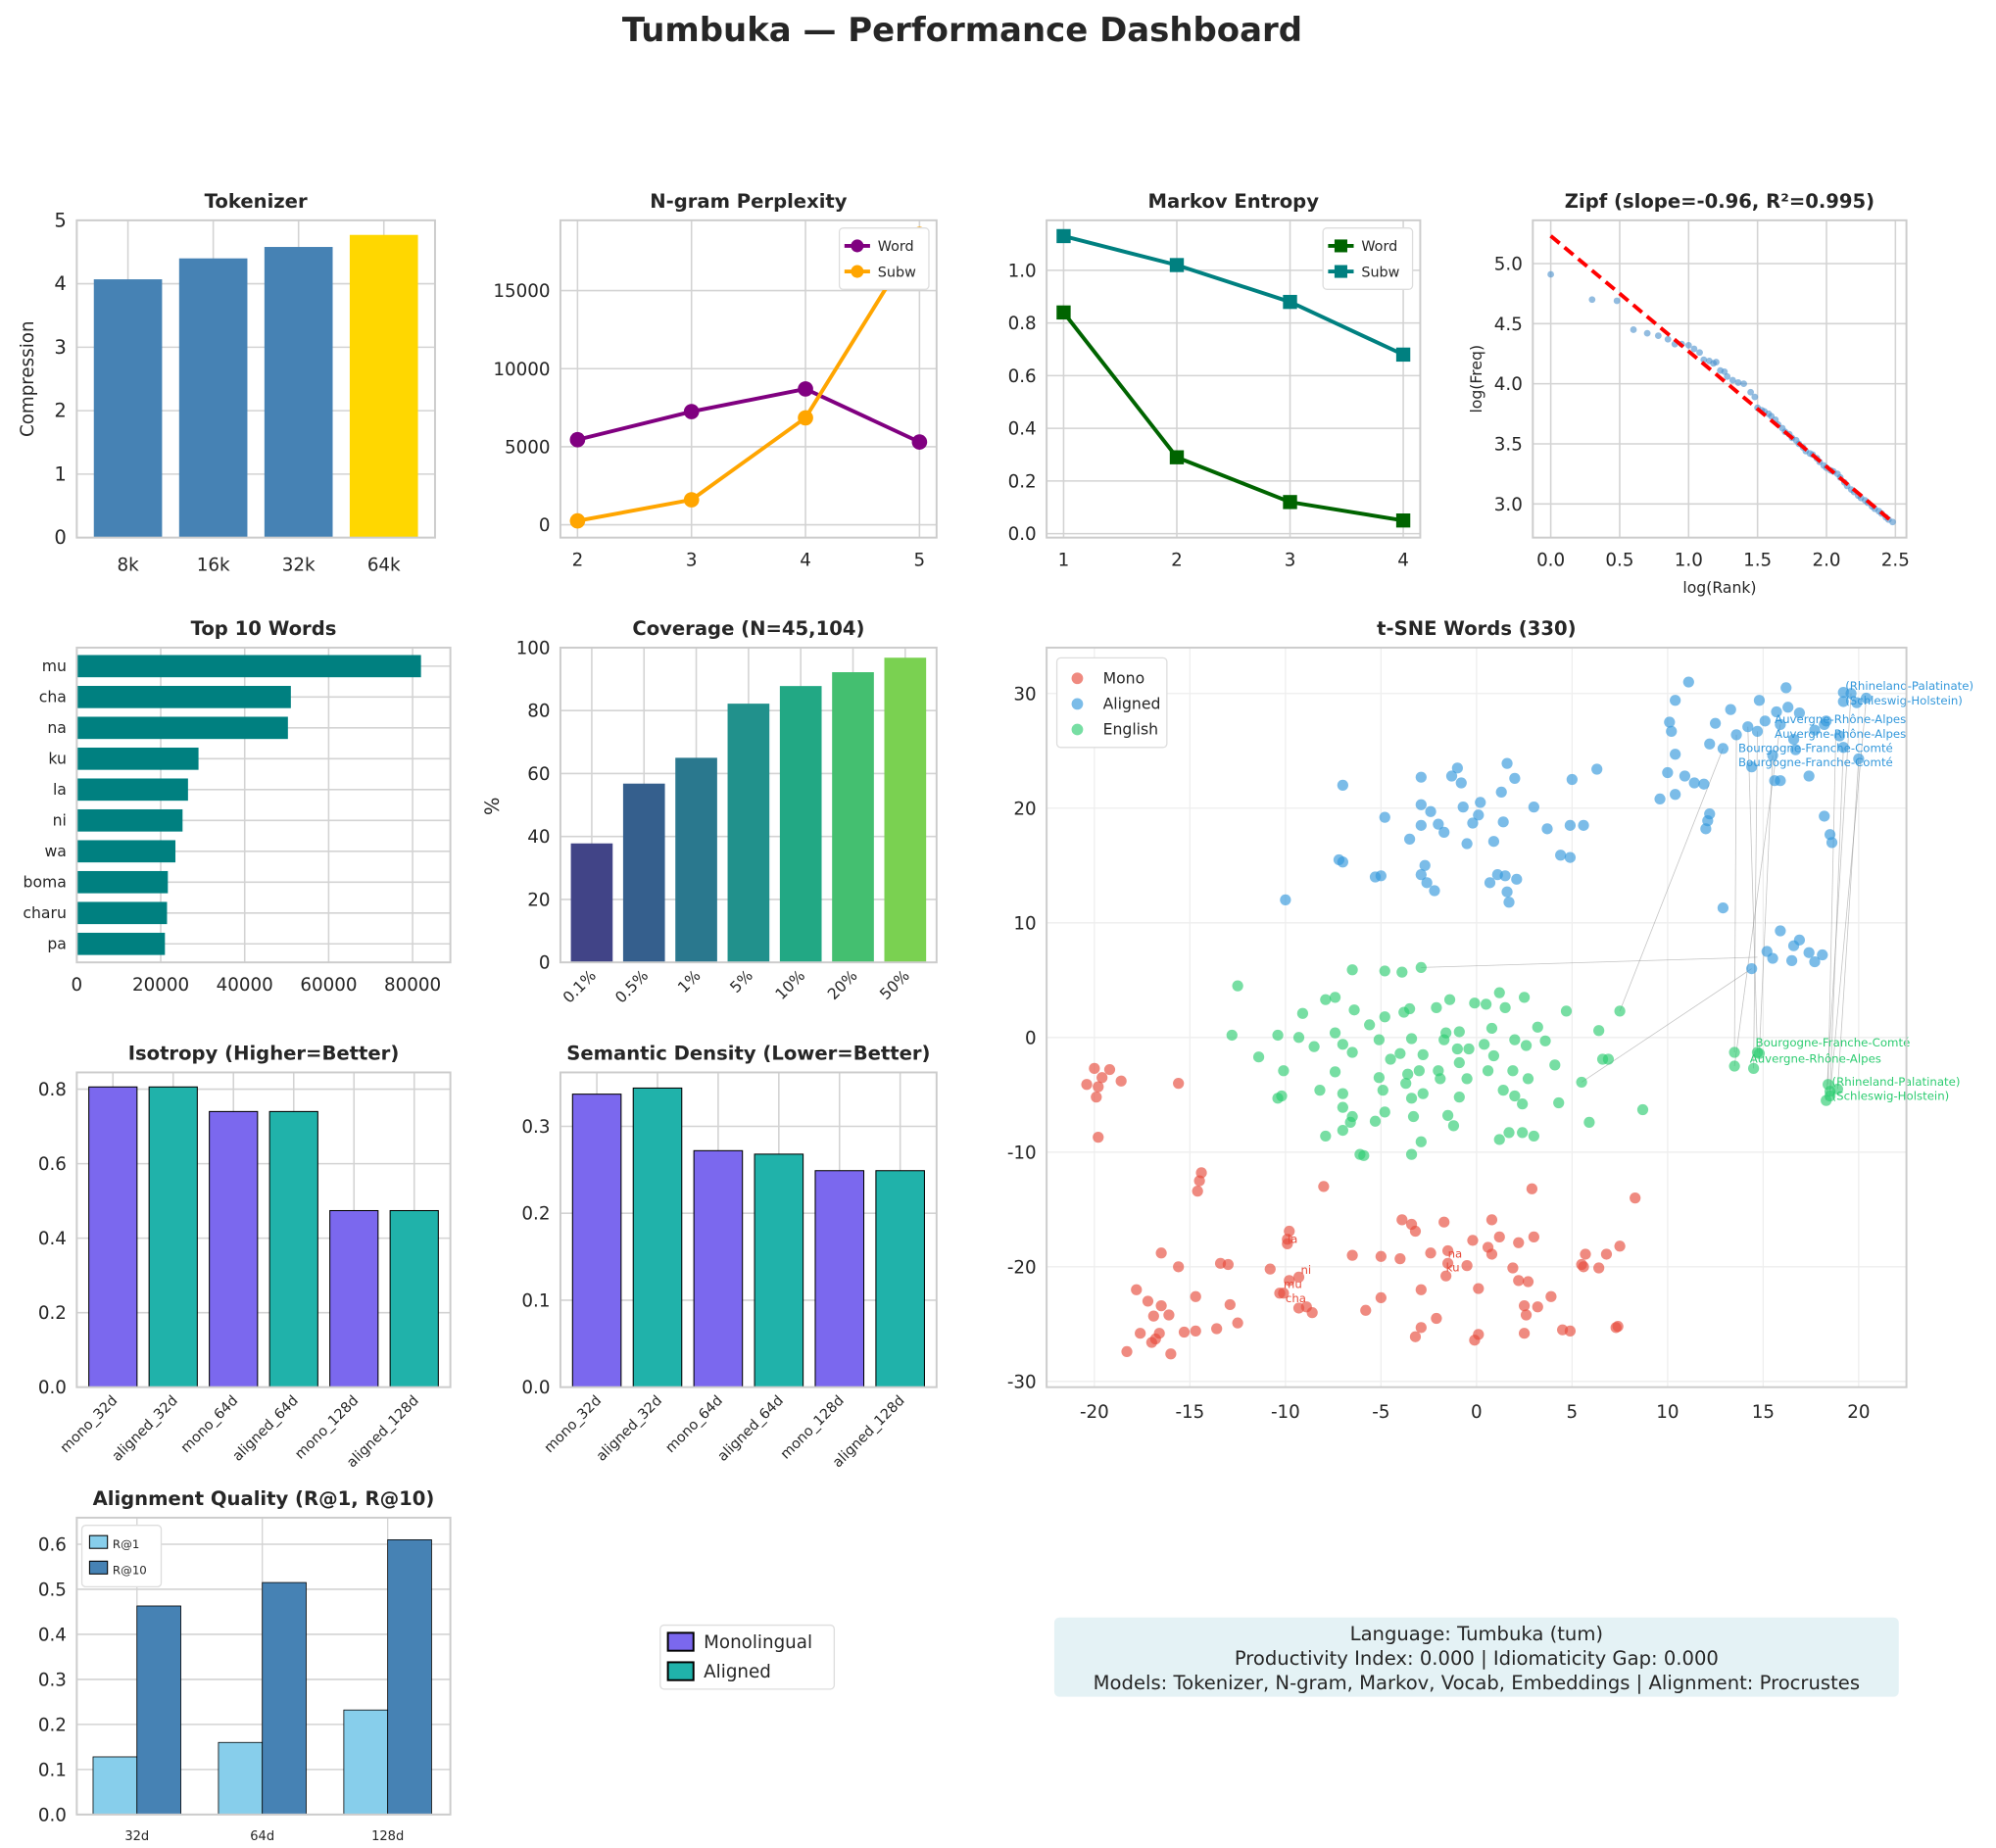 The width and height of the screenshot is (1996, 1848). What do you see at coordinates (1719, 587) in the screenshot?
I see `x-axis-label: log(Rank)` at bounding box center [1719, 587].